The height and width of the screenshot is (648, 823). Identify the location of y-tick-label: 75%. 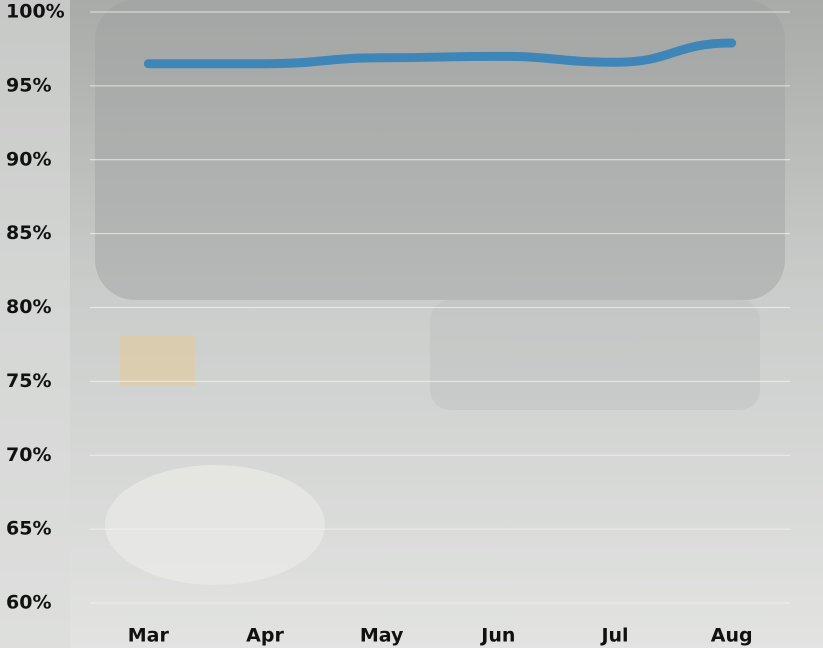
(28, 381).